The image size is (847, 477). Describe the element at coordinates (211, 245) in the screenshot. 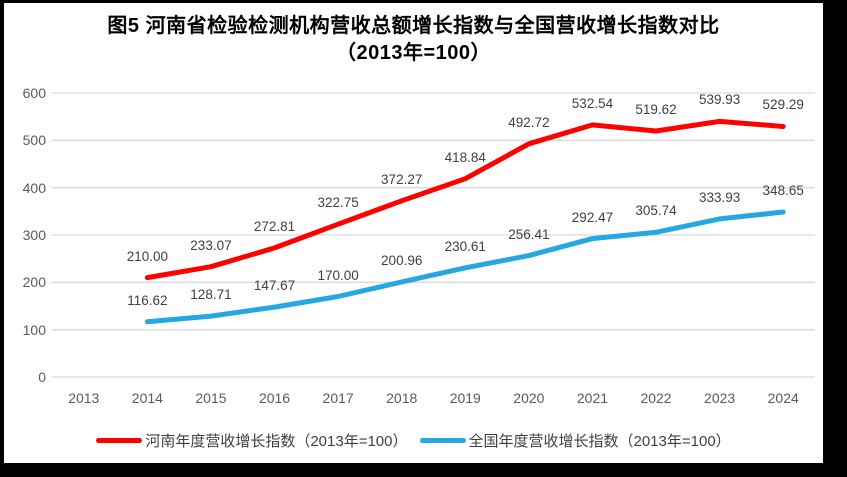

I see `data-label: 233.07` at that location.